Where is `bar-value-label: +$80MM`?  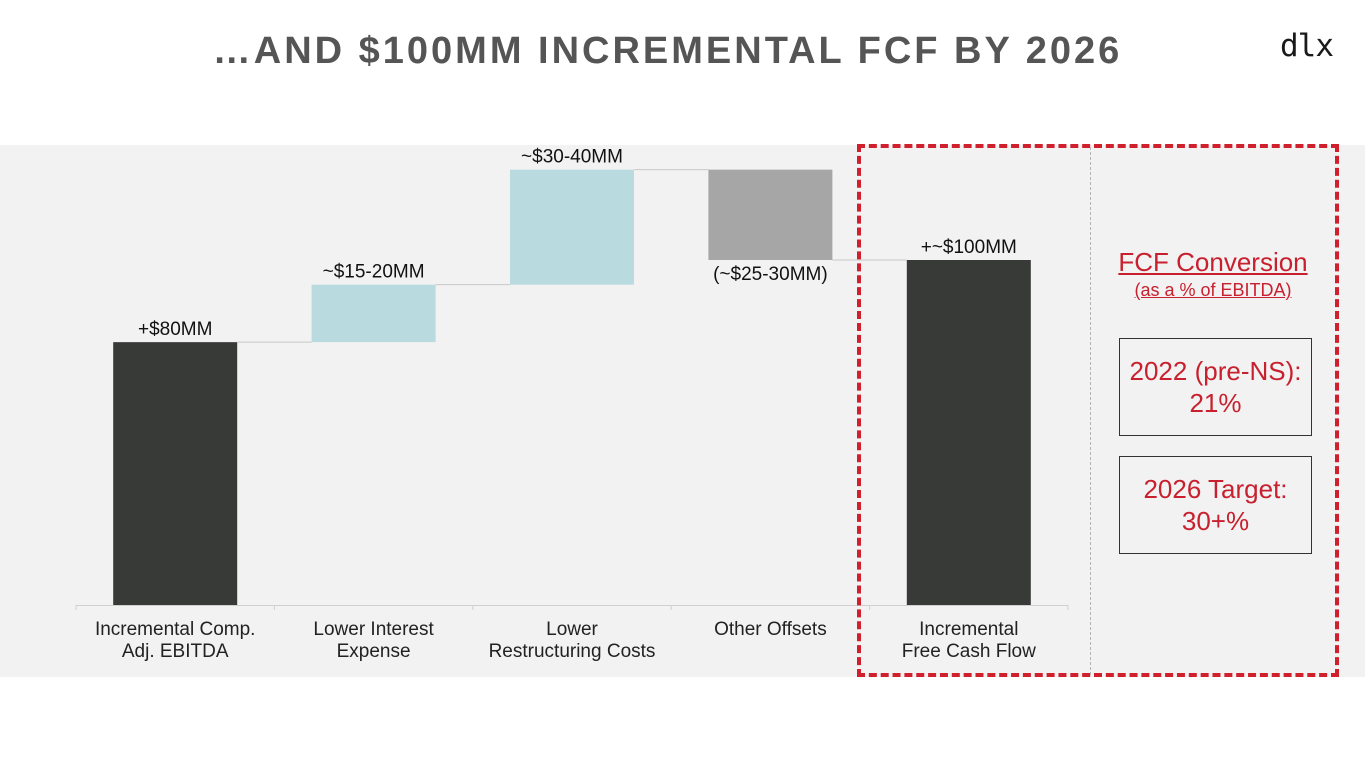 bar-value-label: +$80MM is located at coordinates (175, 329).